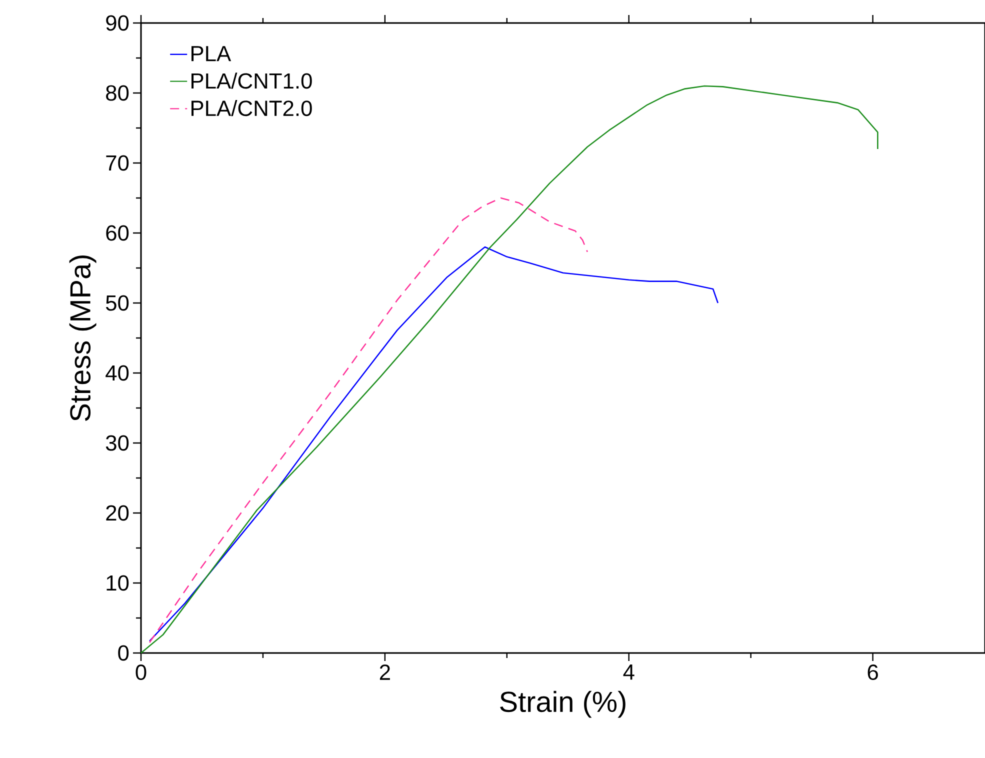 This screenshot has height=758, width=985. Describe the element at coordinates (628, 672) in the screenshot. I see `x-tick-label: 4` at that location.